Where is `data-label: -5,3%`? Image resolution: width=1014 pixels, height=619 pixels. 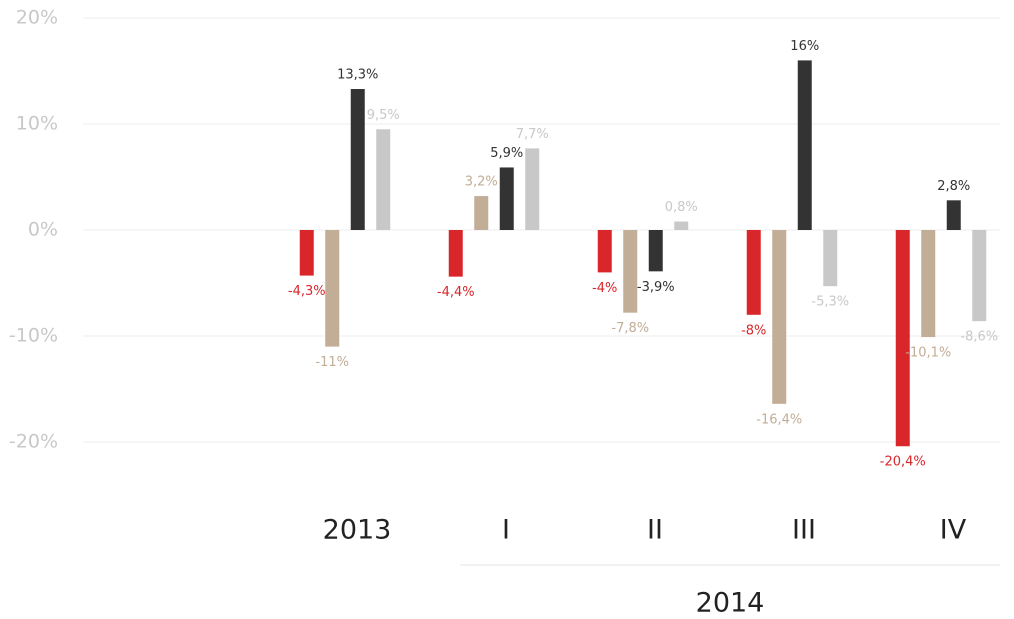
data-label: -5,3% is located at coordinates (830, 302).